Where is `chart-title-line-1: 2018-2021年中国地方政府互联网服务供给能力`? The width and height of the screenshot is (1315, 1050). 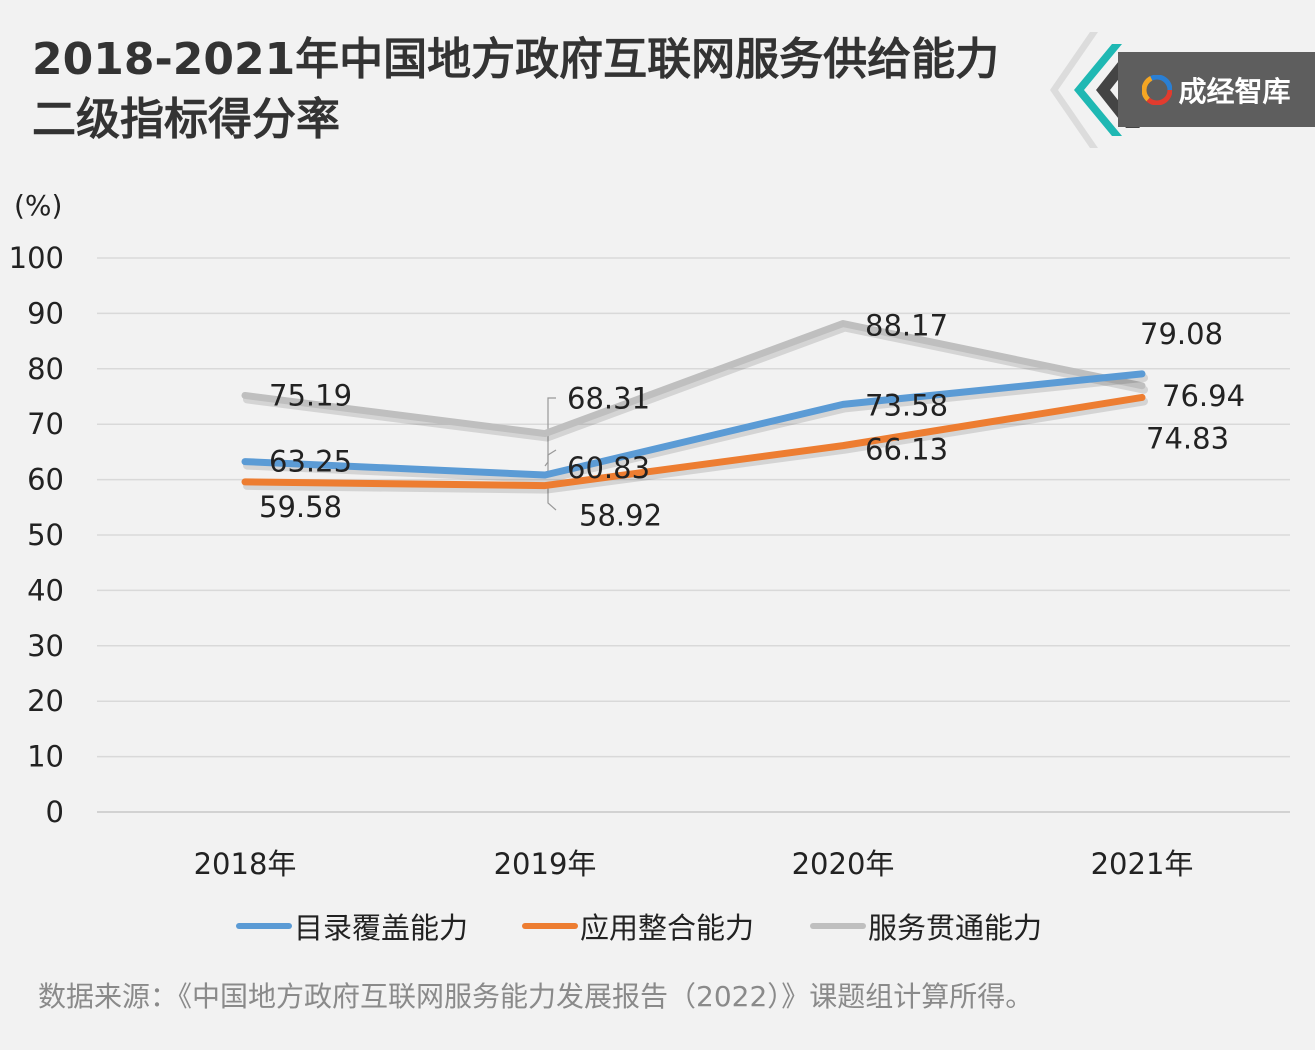 chart-title-line-1: 2018-2021年中国地方政府互联网服务供给能力 is located at coordinates (516, 59).